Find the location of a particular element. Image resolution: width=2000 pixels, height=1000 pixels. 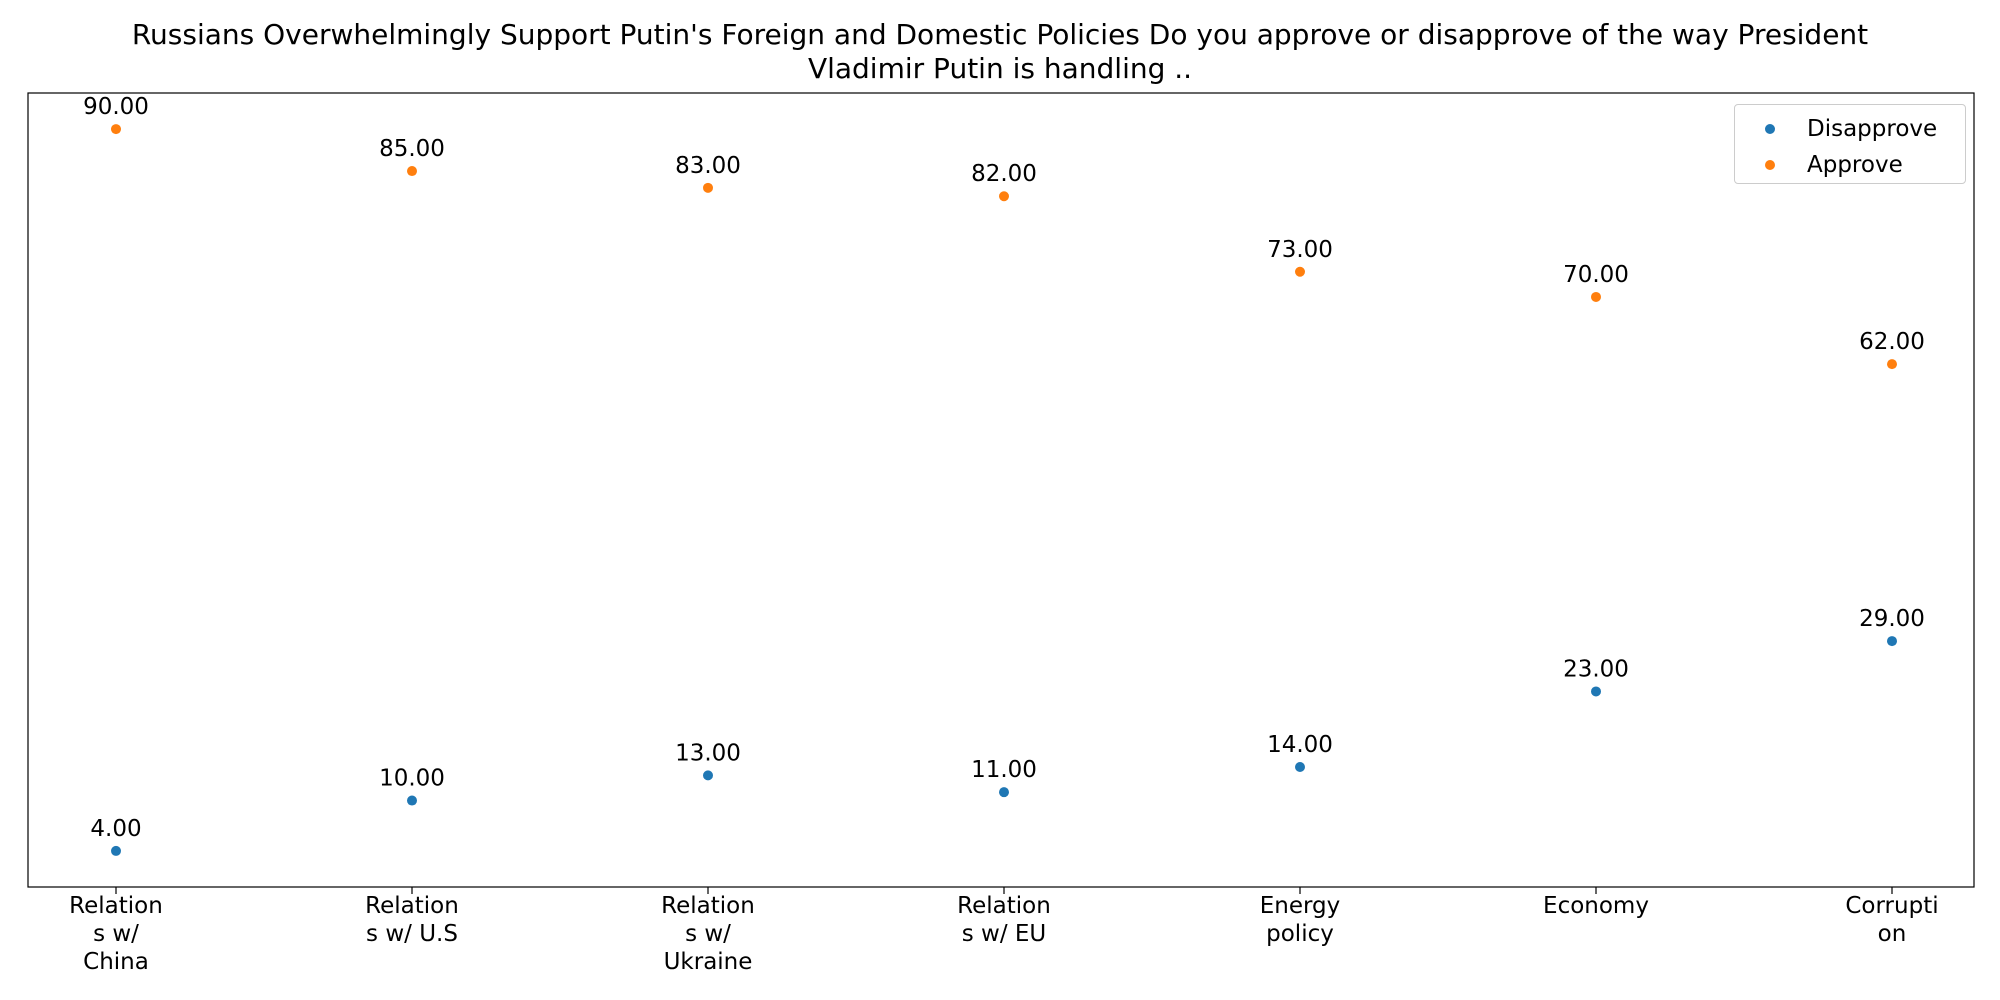

x-axis-ticks is located at coordinates (1004, 890).